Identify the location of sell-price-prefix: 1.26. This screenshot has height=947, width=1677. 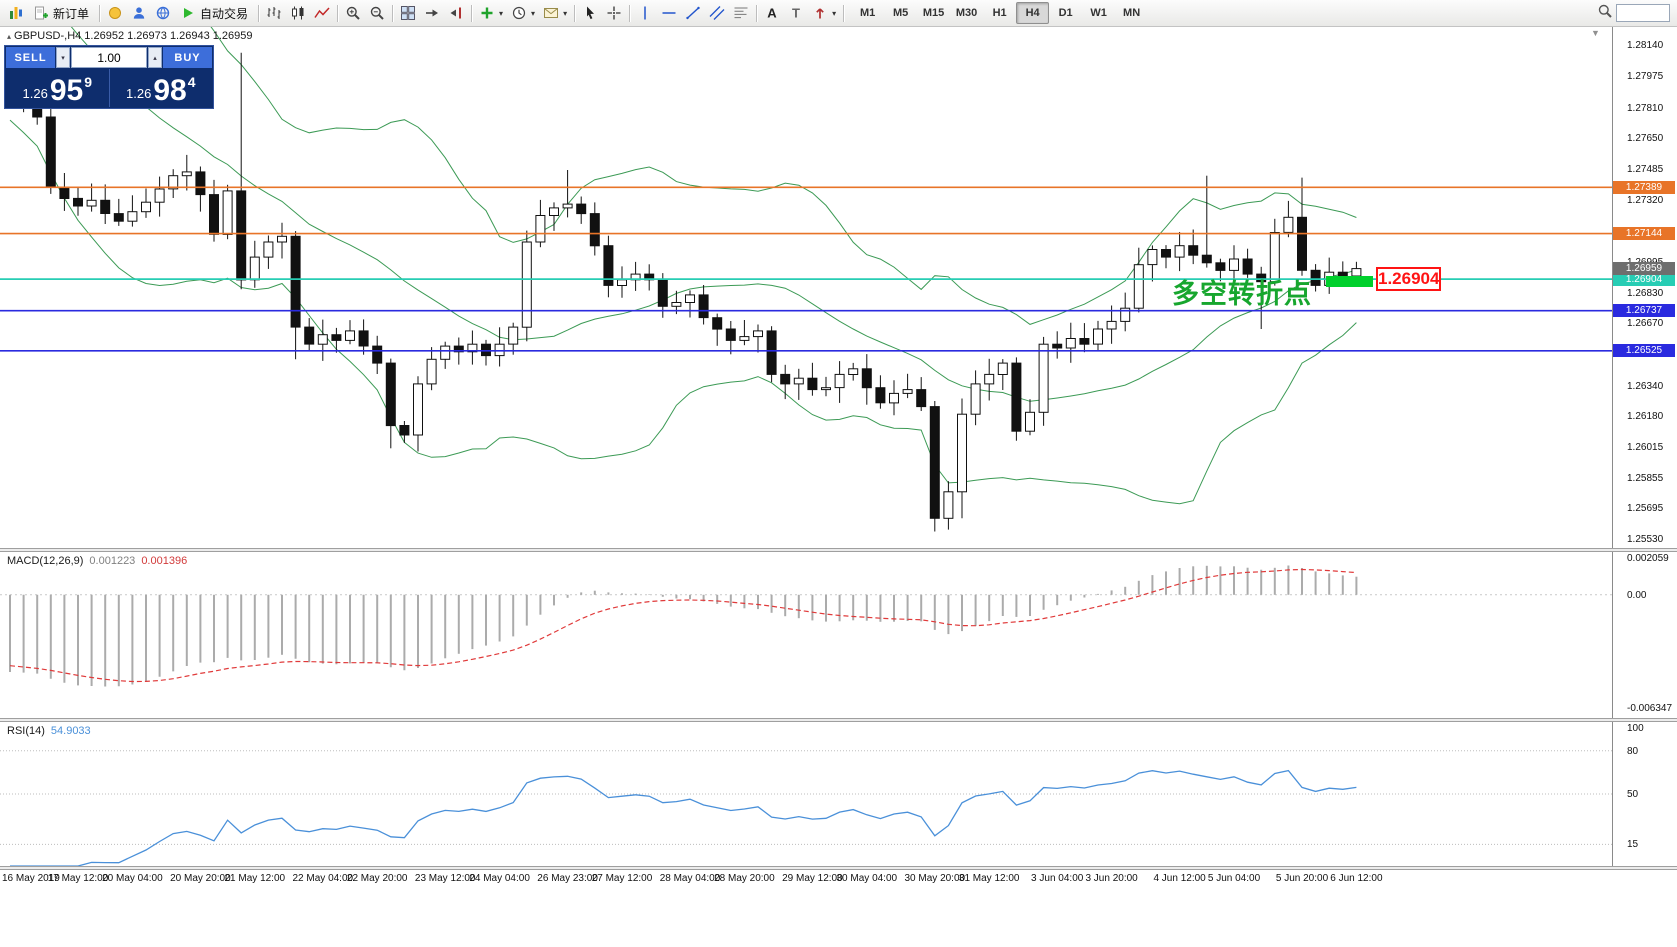
(35, 93).